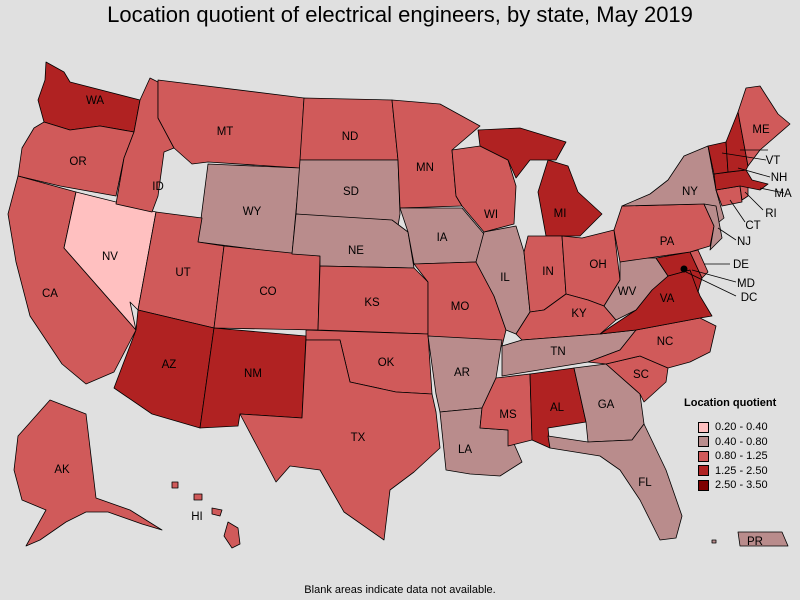 This screenshot has height=600, width=800. I want to click on label-IA: IA, so click(442, 238).